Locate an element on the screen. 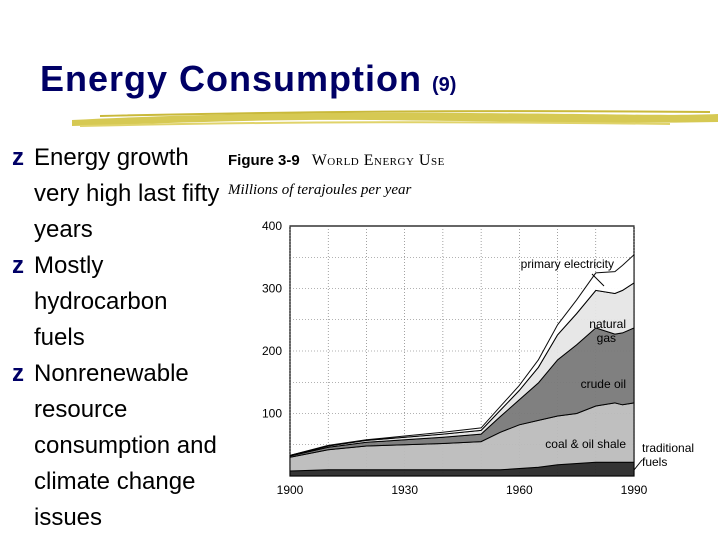 This screenshot has height=540, width=720. bullet-text: Energy growth very high last fifty years is located at coordinates (127, 193).